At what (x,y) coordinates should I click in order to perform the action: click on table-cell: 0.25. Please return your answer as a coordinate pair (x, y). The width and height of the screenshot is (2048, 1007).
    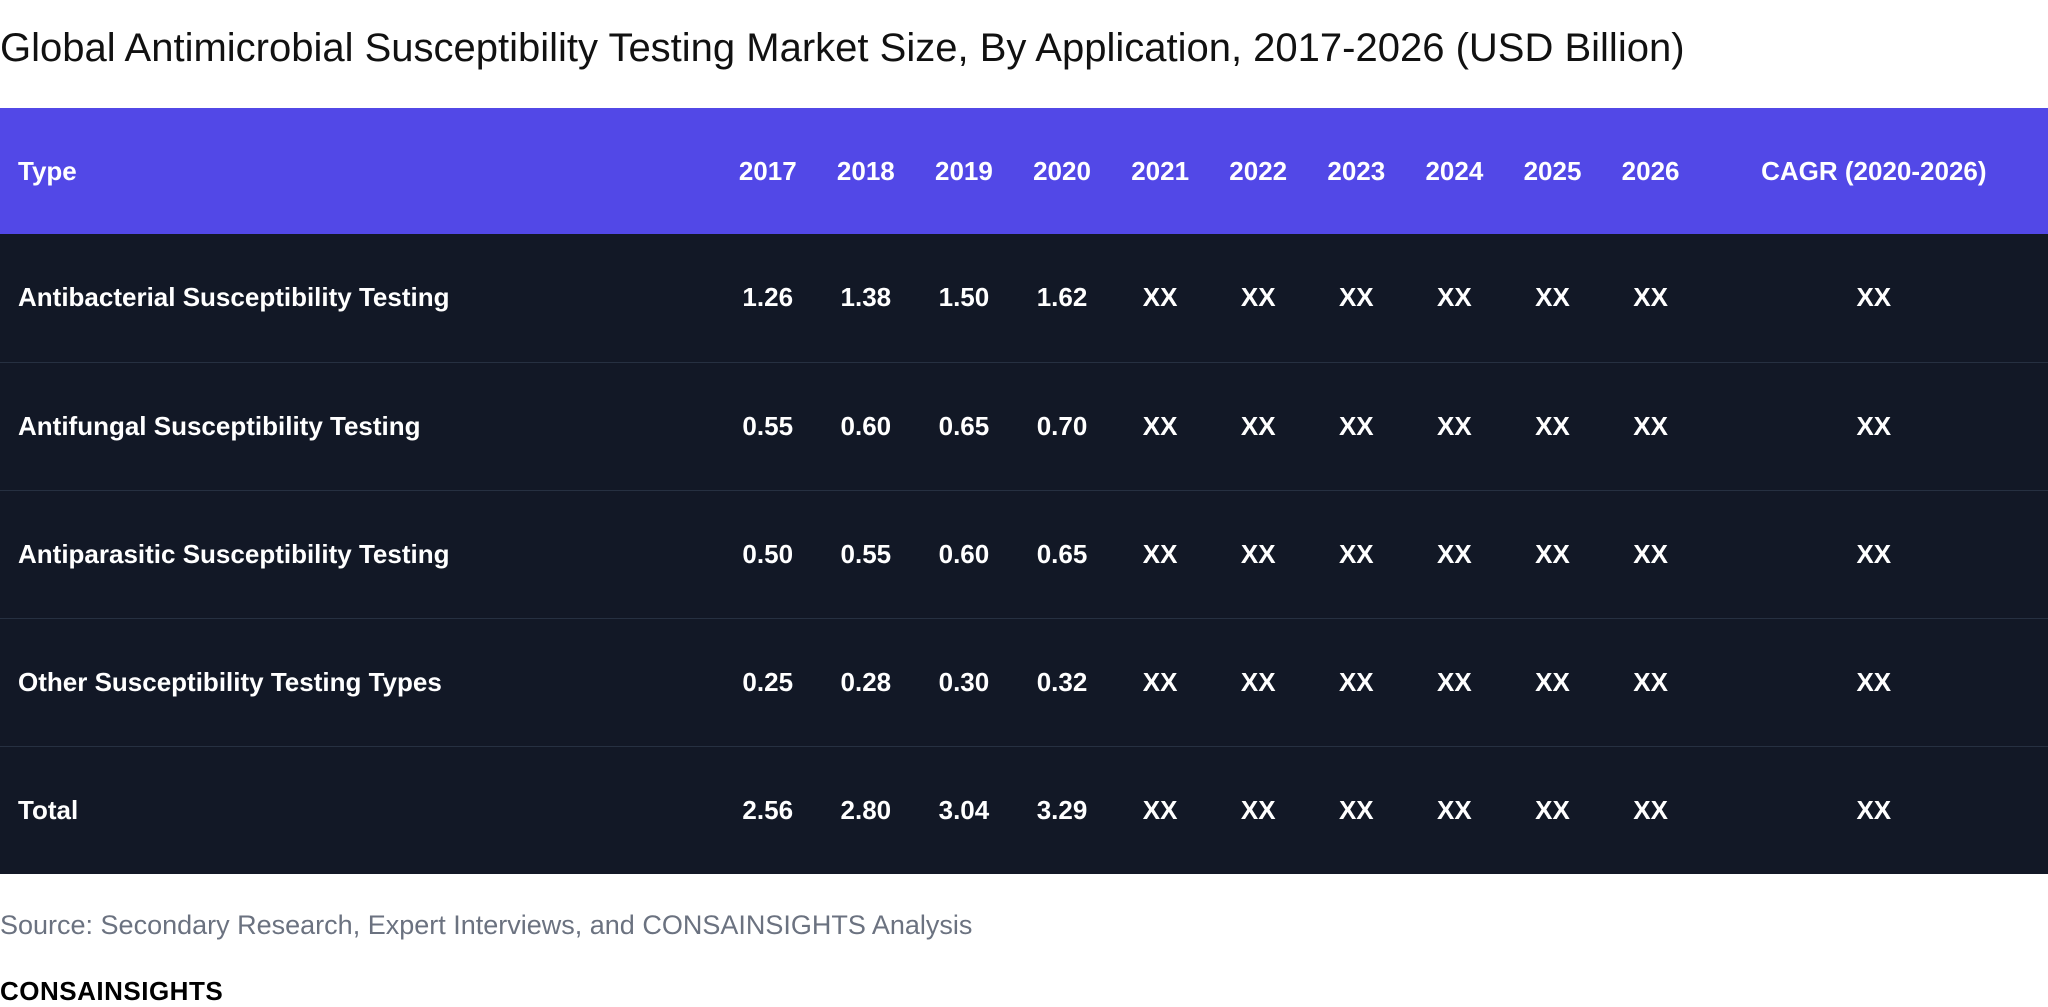
    Looking at the image, I should click on (768, 681).